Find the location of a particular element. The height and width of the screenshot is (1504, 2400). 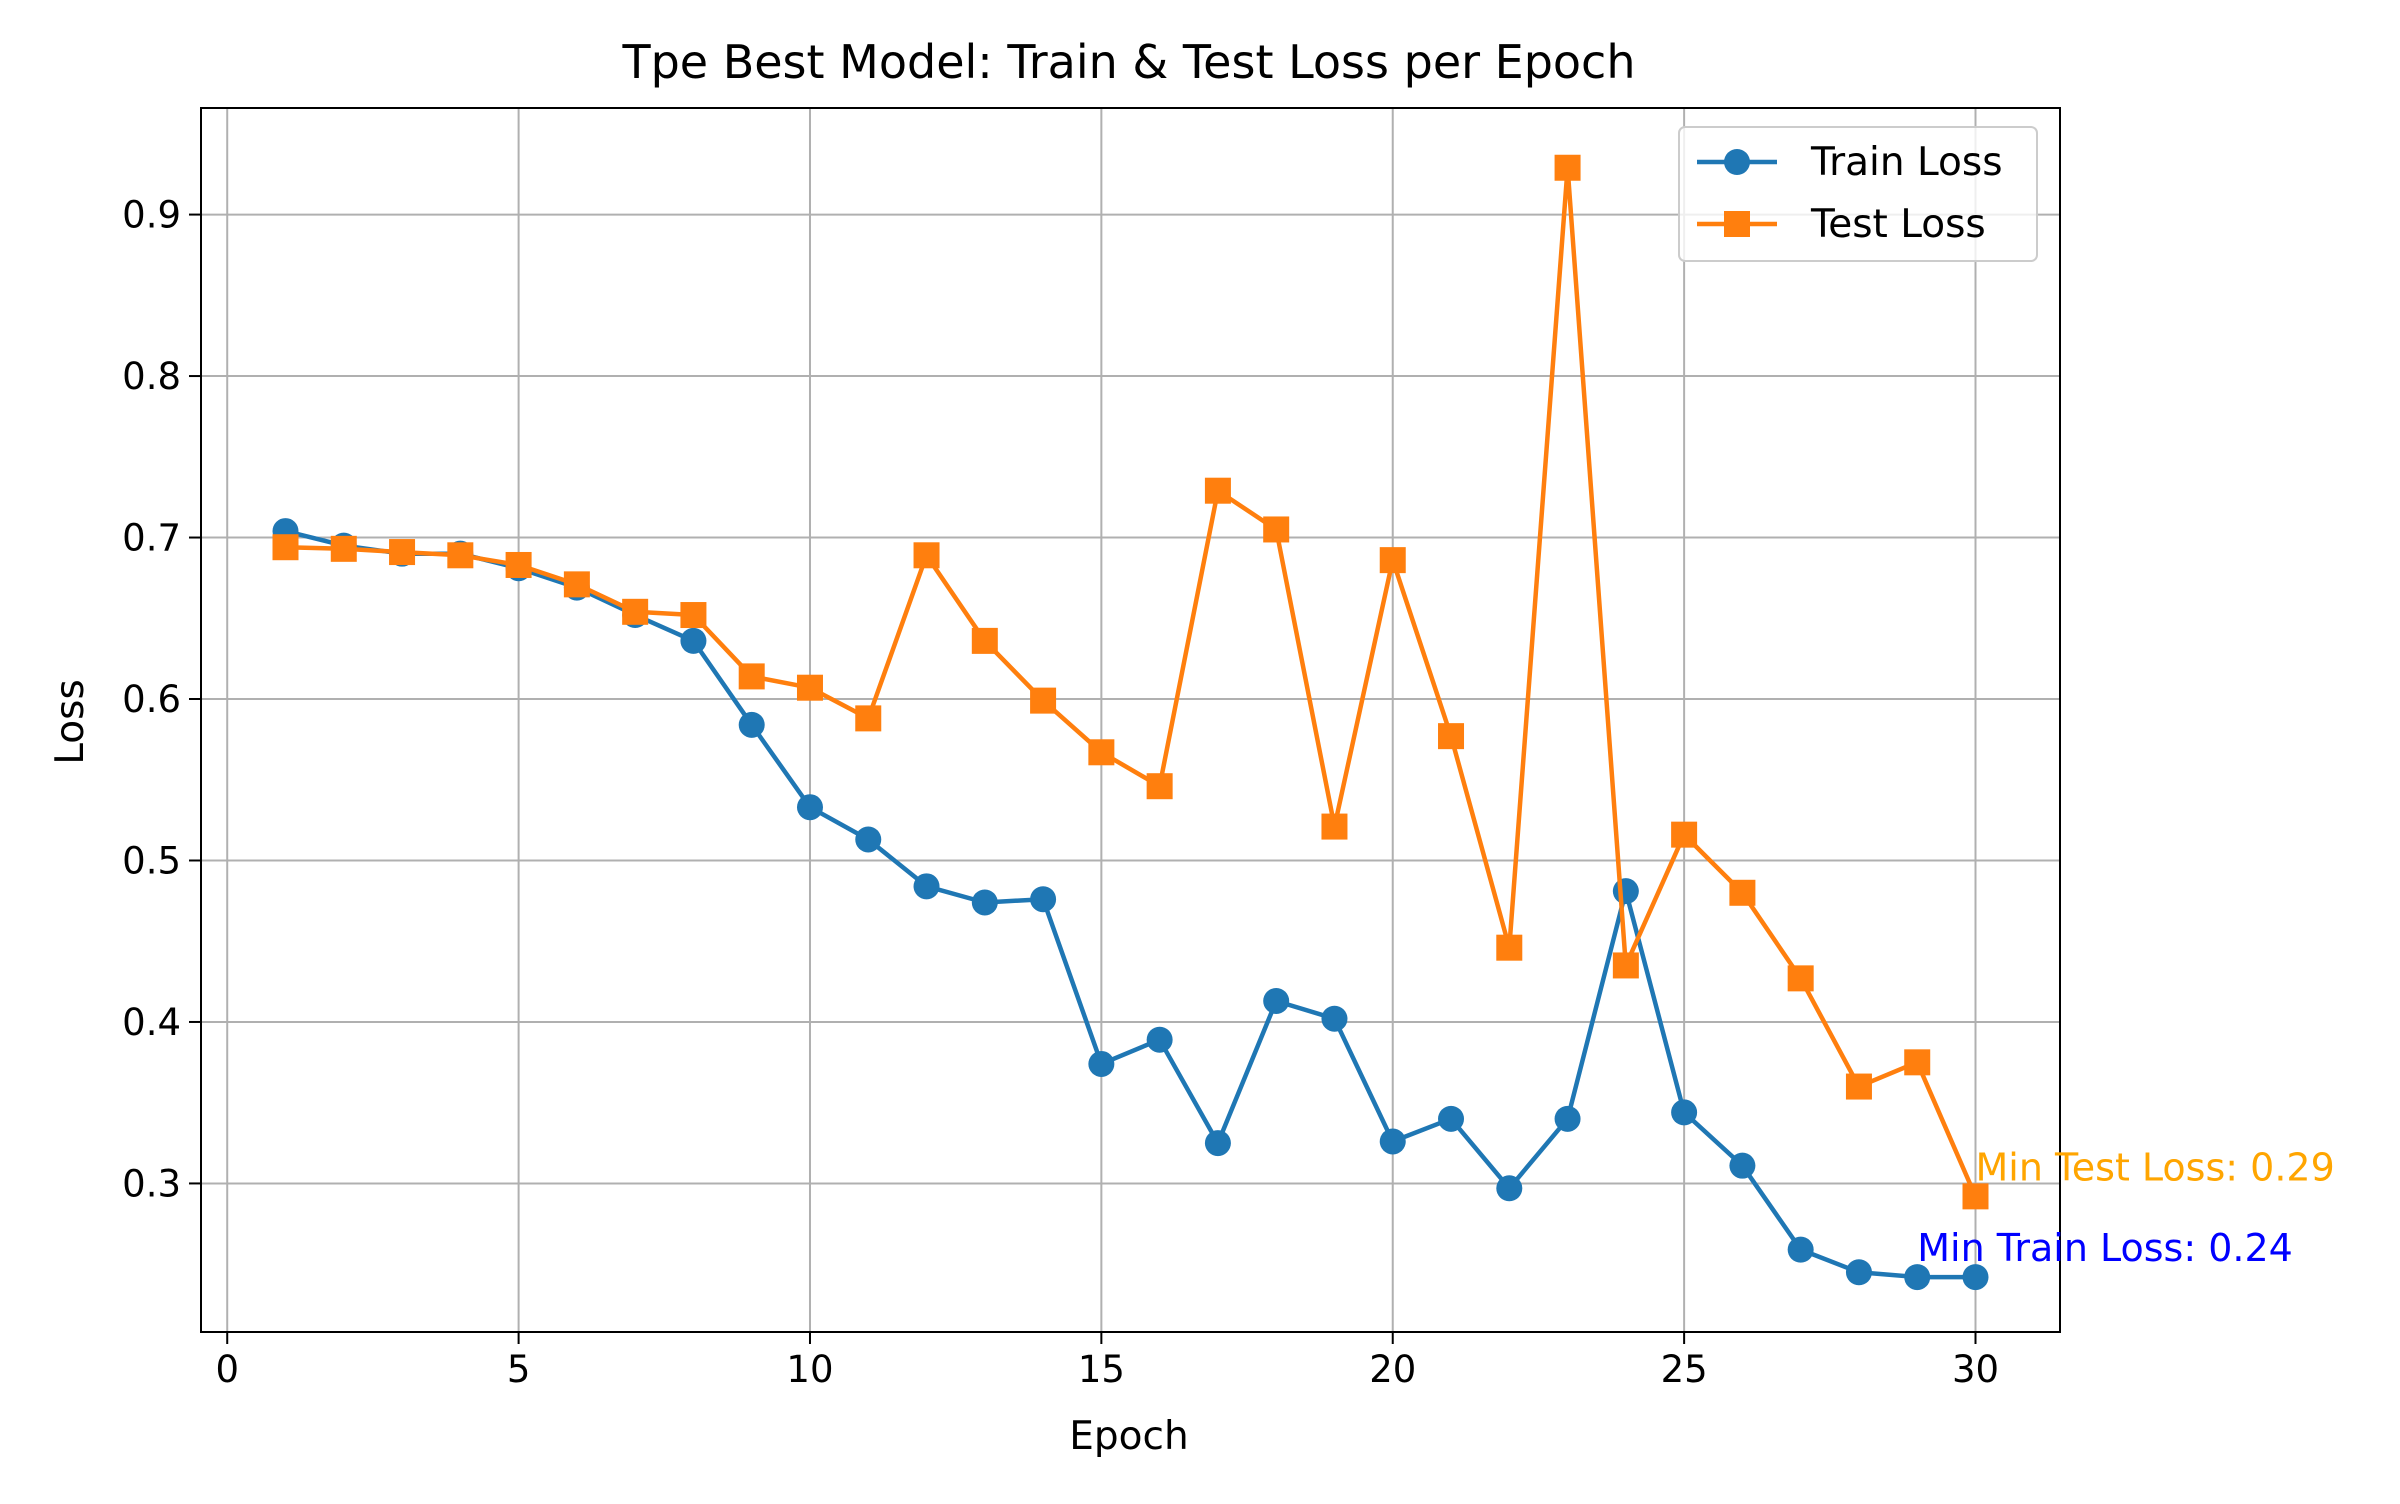

x-tick-label: 5 is located at coordinates (519, 1369).